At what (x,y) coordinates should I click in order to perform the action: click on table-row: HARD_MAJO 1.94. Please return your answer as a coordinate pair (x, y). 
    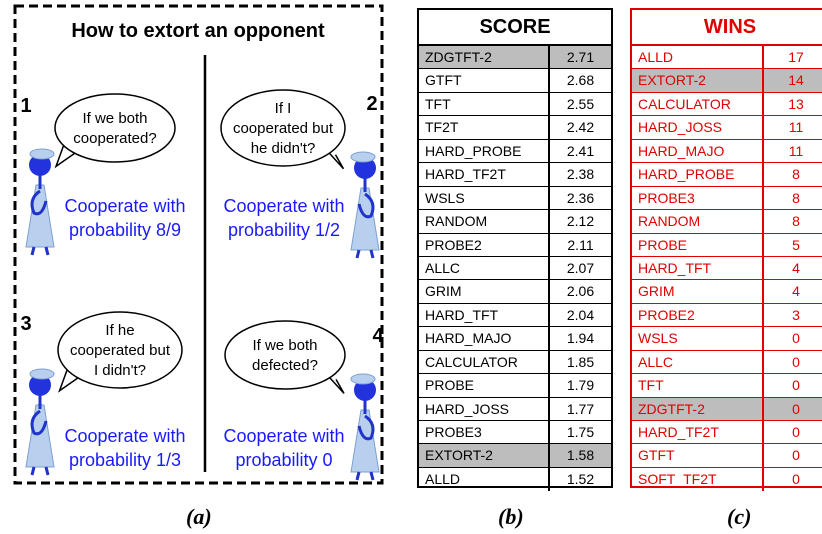
    Looking at the image, I should click on (515, 339).